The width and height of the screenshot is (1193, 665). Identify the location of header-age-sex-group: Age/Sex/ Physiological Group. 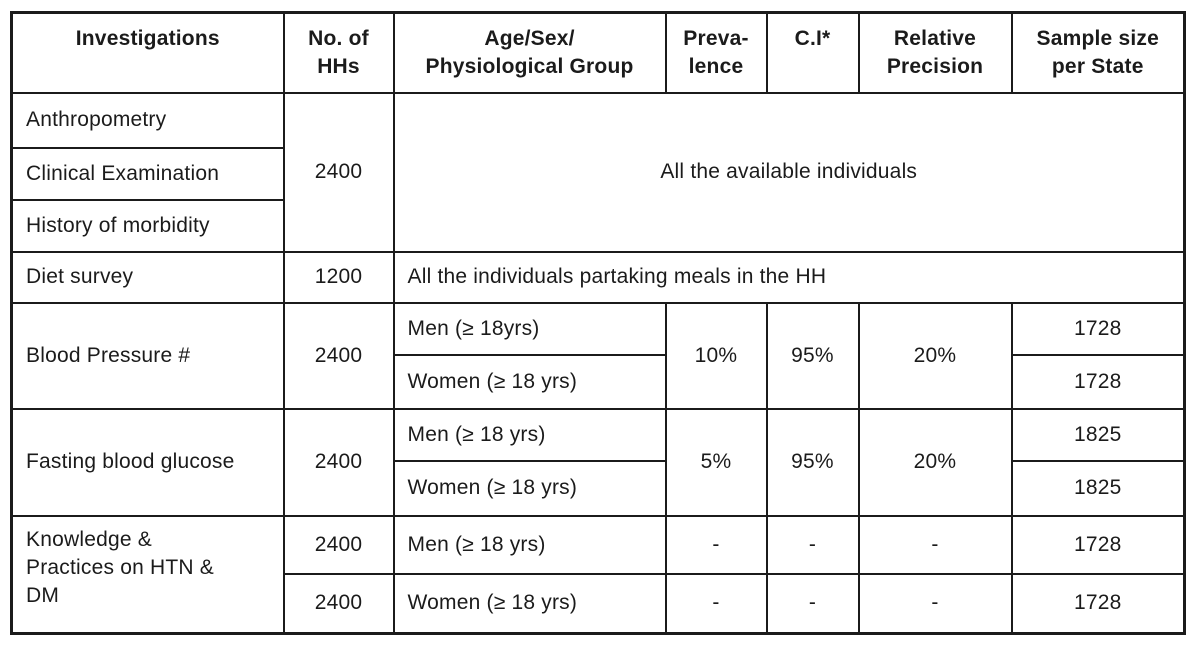
(529, 52).